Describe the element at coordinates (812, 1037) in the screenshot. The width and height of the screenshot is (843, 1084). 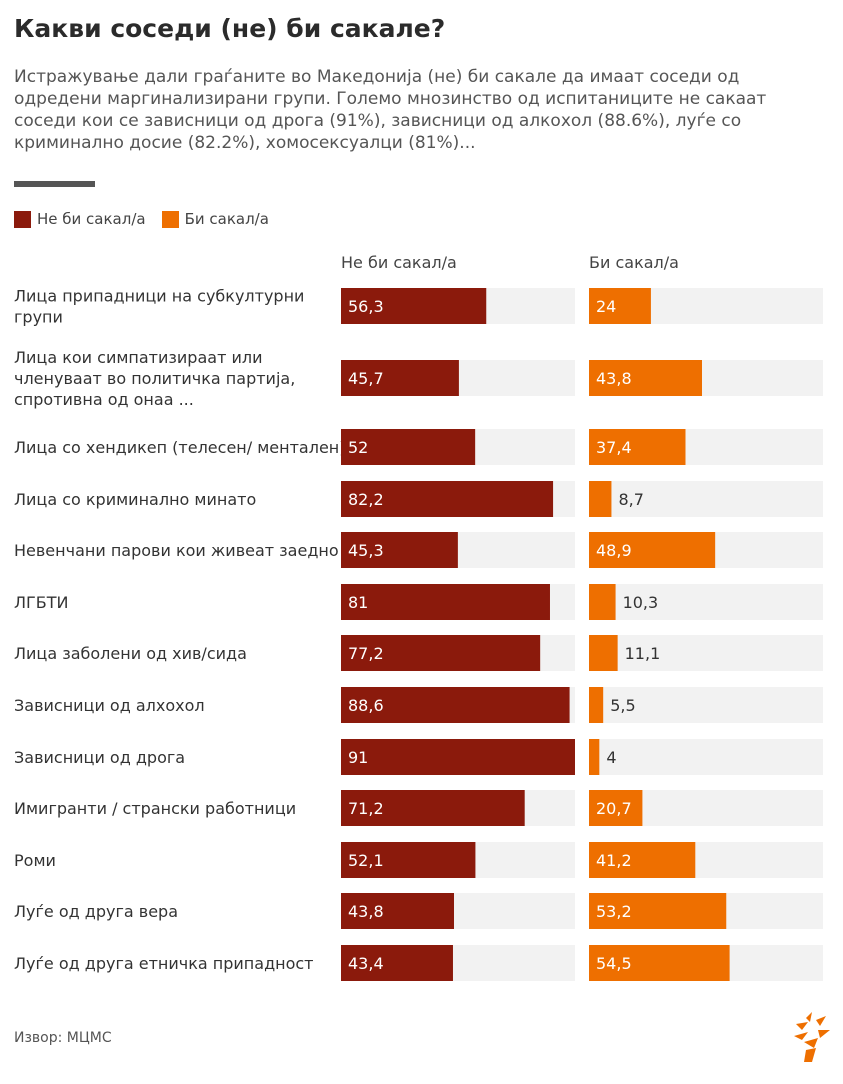
I see `rferl-logo-icon` at that location.